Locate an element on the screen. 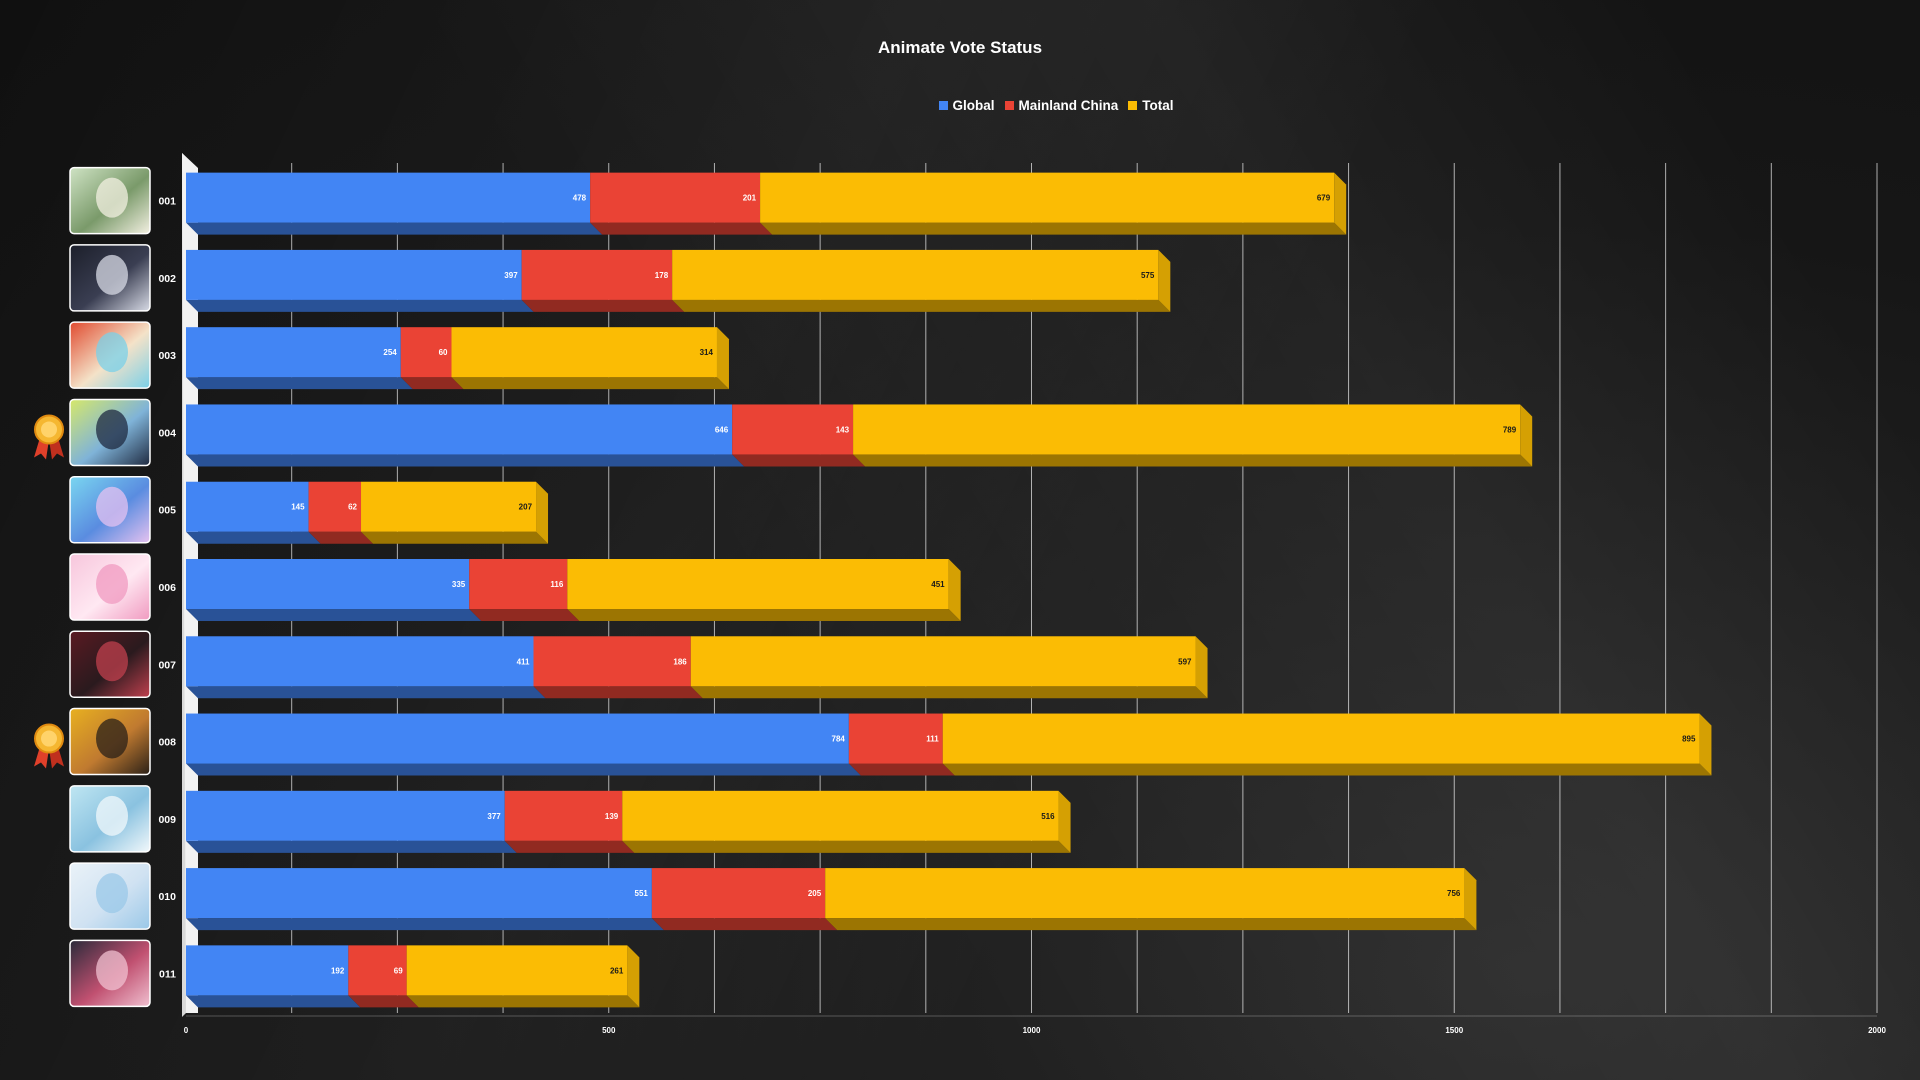  legend-label-global: Global is located at coordinates (973, 105).